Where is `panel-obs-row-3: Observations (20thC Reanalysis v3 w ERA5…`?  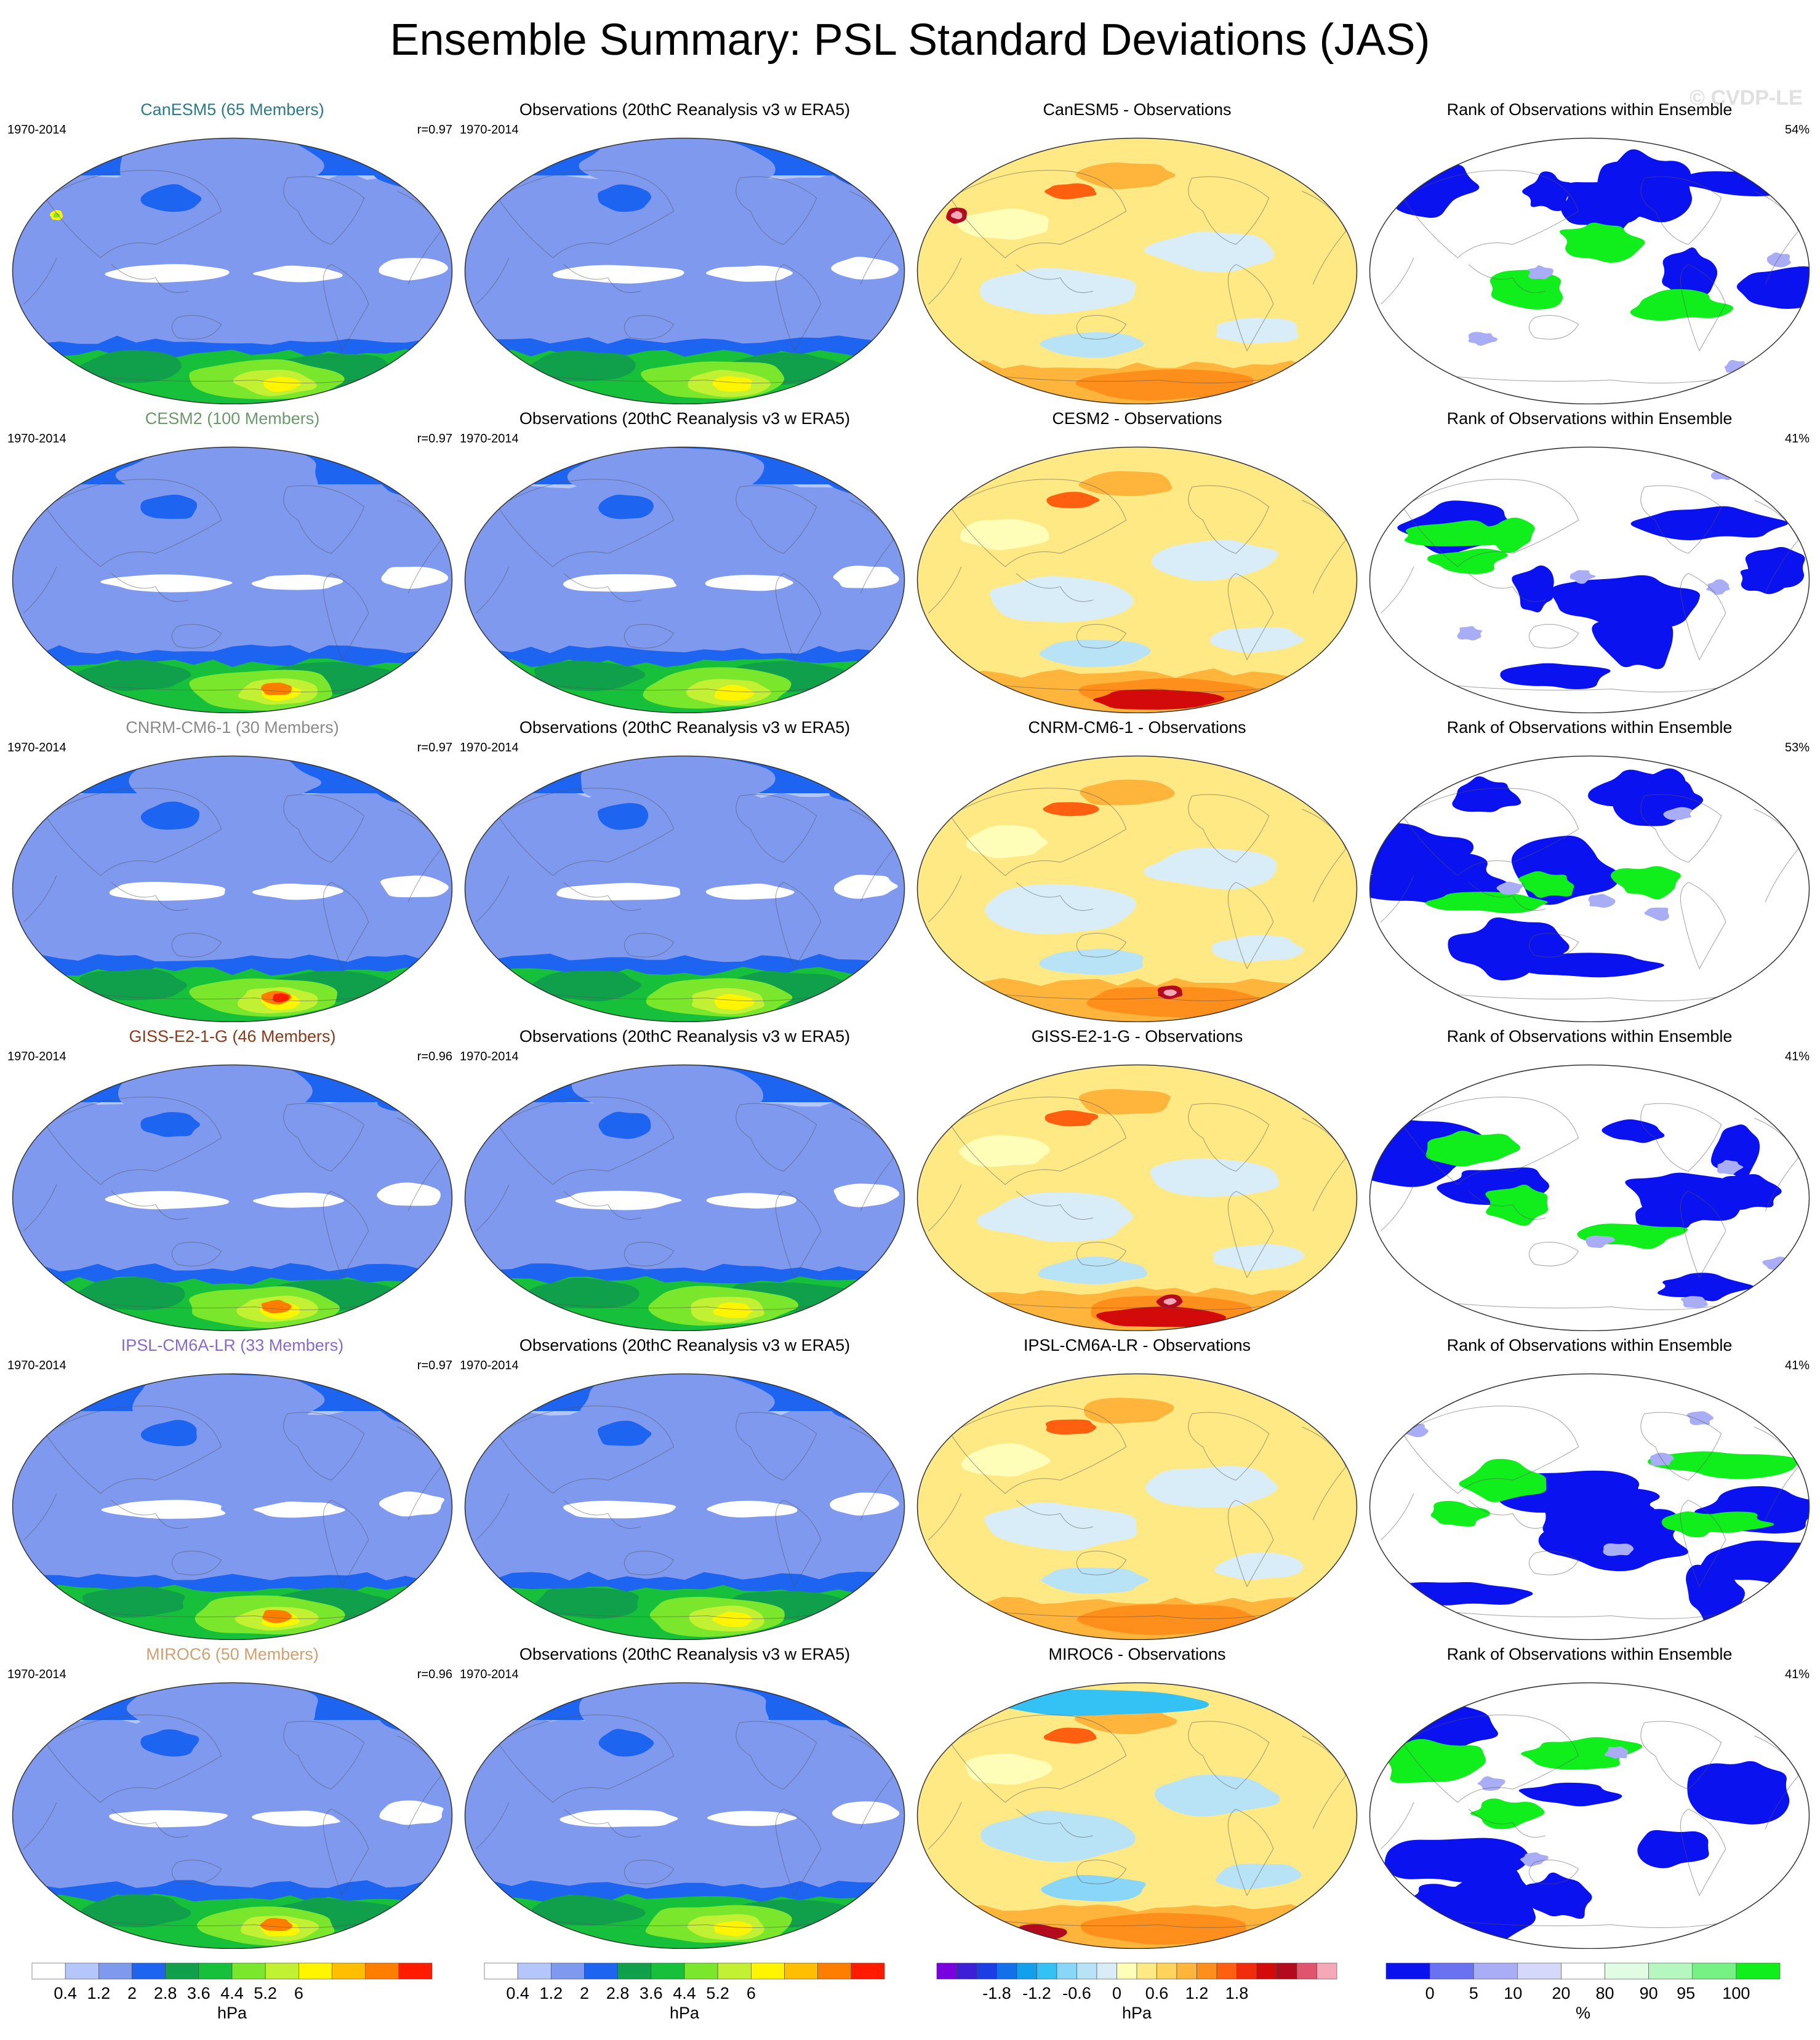 panel-obs-row-3: Observations (20thC Reanalysis v3 w ERA5… is located at coordinates (685, 871).